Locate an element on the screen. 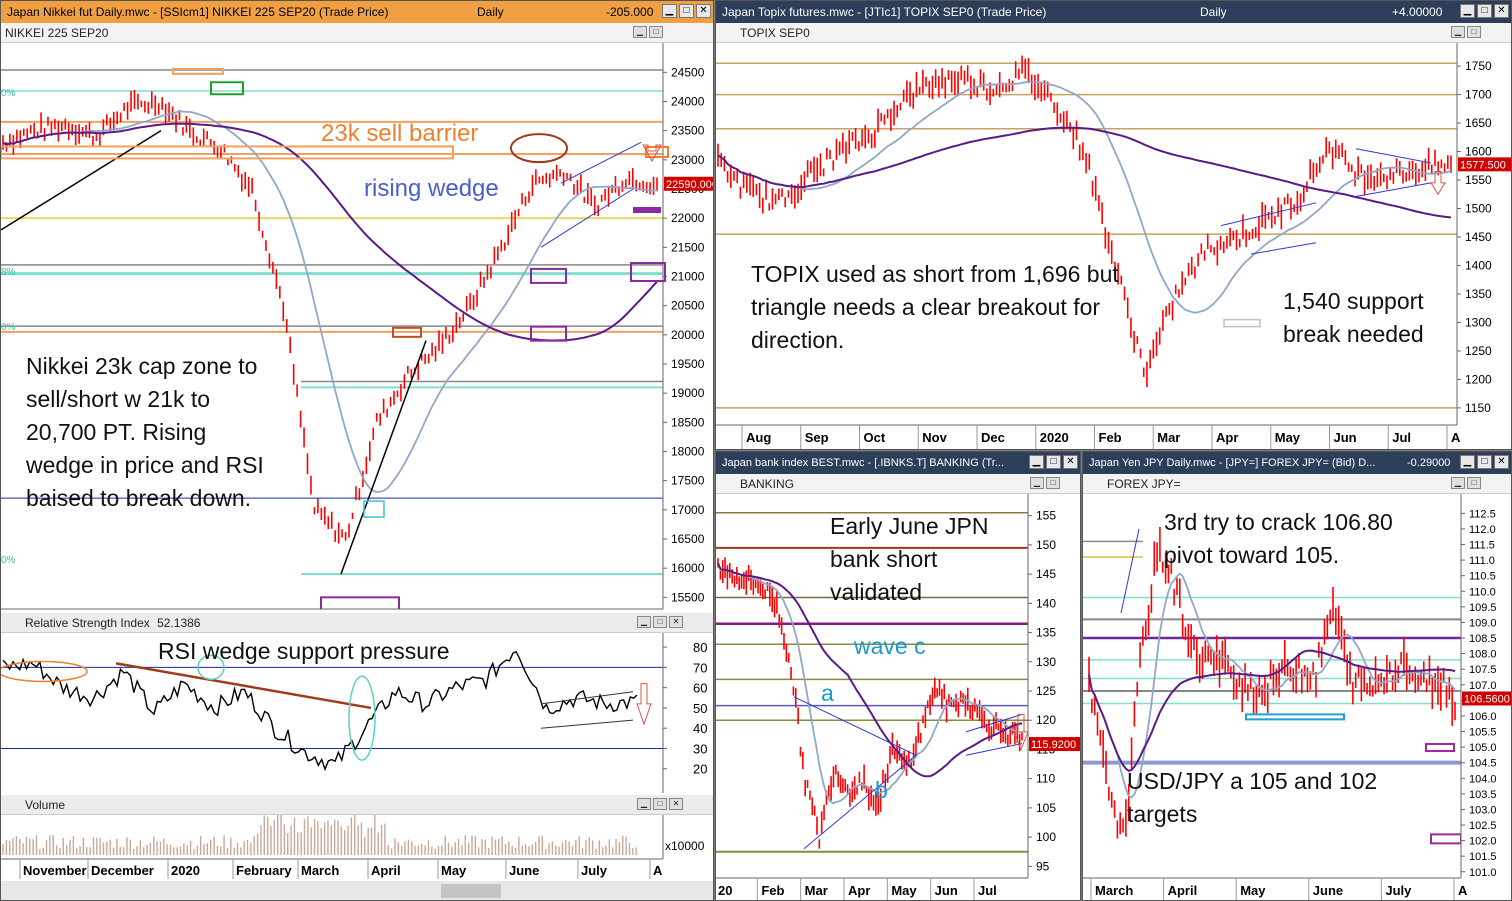  nikkei-period: Daily is located at coordinates (490, 12).